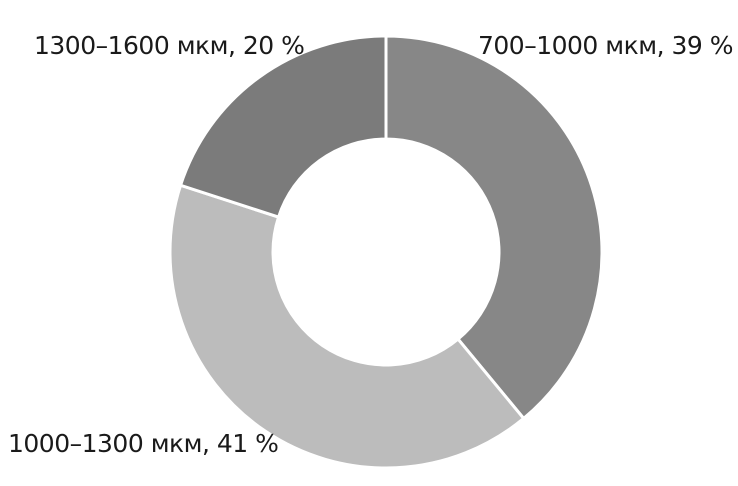 The width and height of the screenshot is (738, 486). I want to click on label-1000-1300: 1000–1300 мкм, 41 %, so click(143, 443).